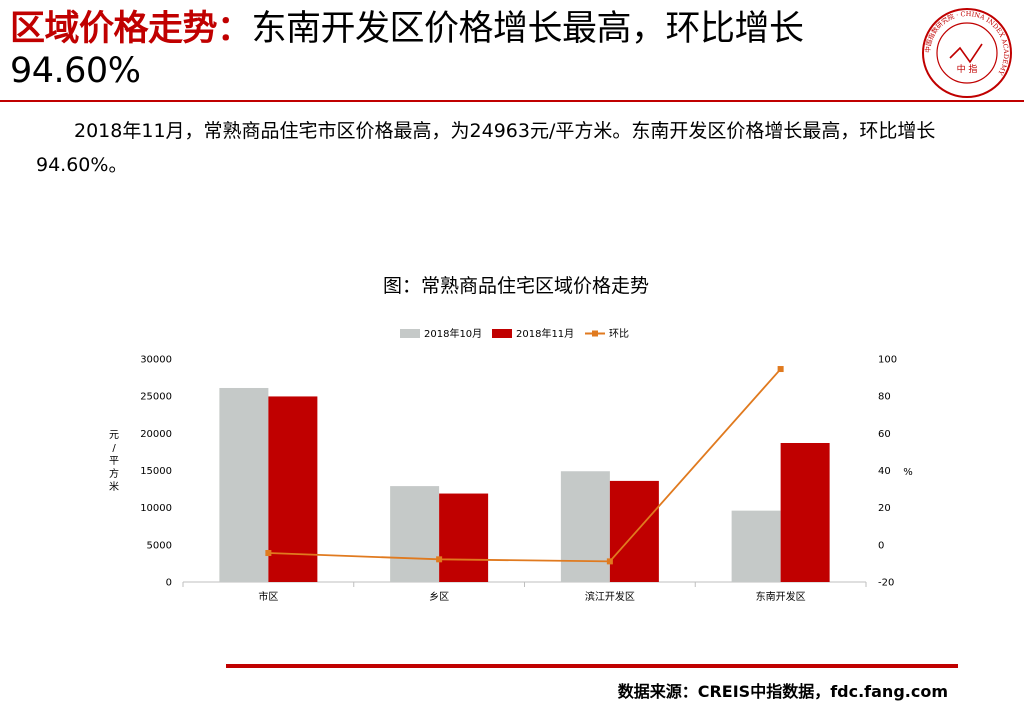  Describe the element at coordinates (884, 508) in the screenshot. I see `y2-tick-label-2: 20` at that location.